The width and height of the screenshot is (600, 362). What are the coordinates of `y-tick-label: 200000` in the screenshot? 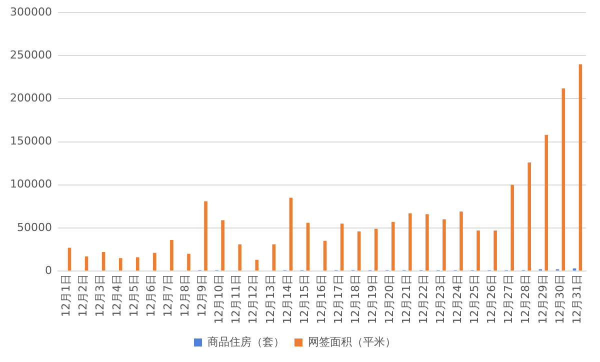 It's located at (31, 98).